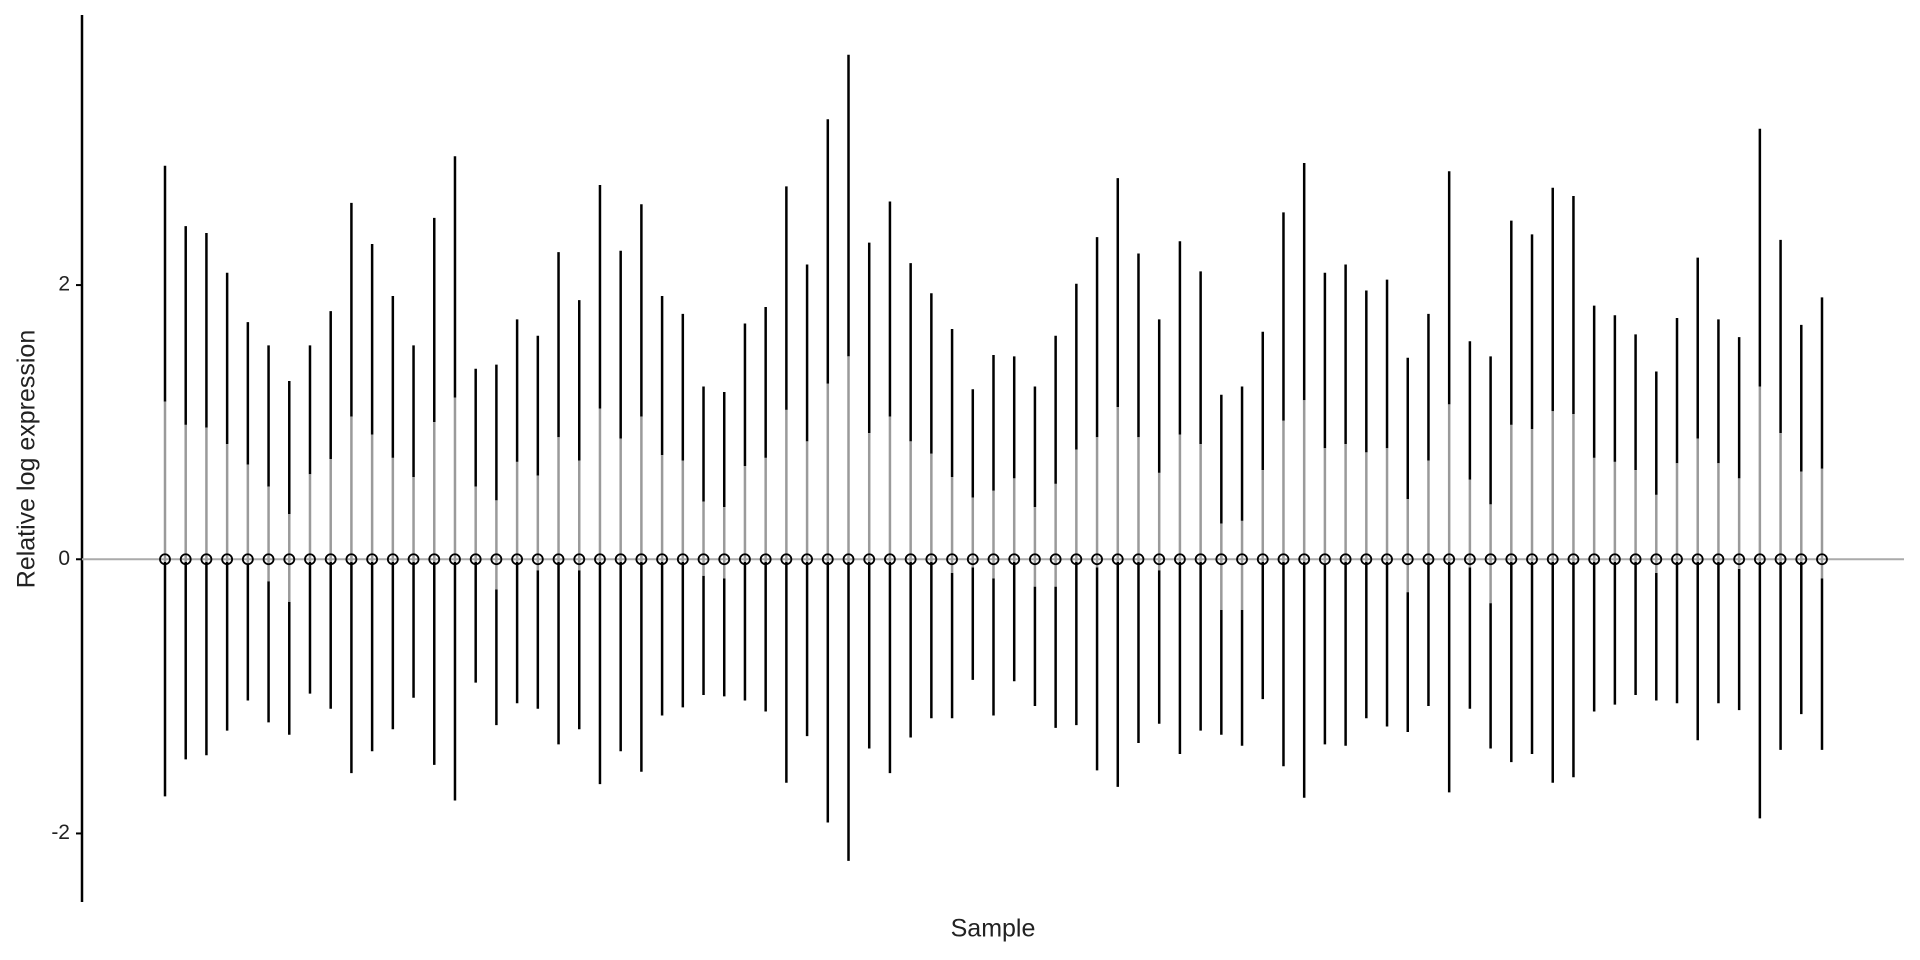 The width and height of the screenshot is (1920, 960). What do you see at coordinates (64, 284) in the screenshot?
I see `y-tick-label: 2` at bounding box center [64, 284].